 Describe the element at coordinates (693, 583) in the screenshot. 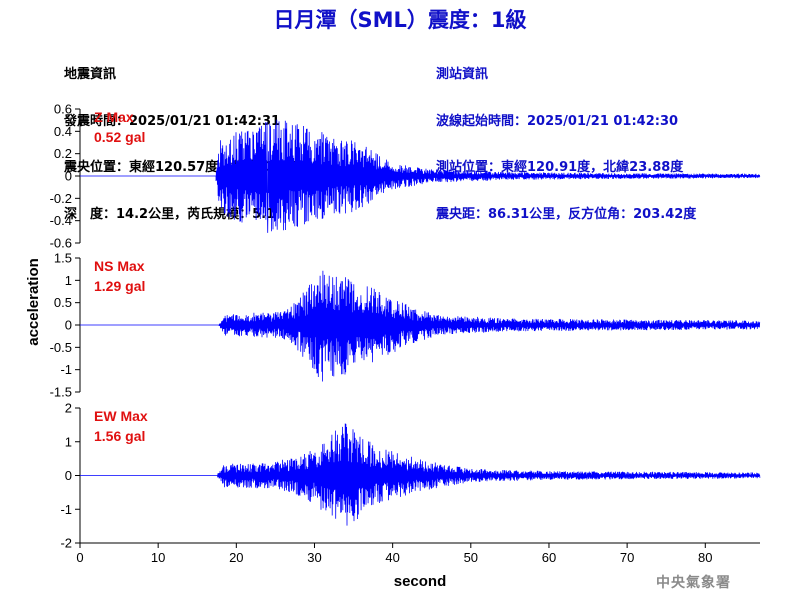

I see `cwa-logo: 中央氣象署` at that location.